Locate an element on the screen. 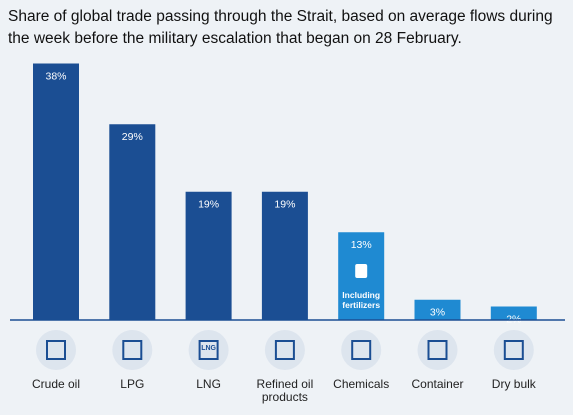 The width and height of the screenshot is (573, 415). icon-text: LNG is located at coordinates (208, 348).